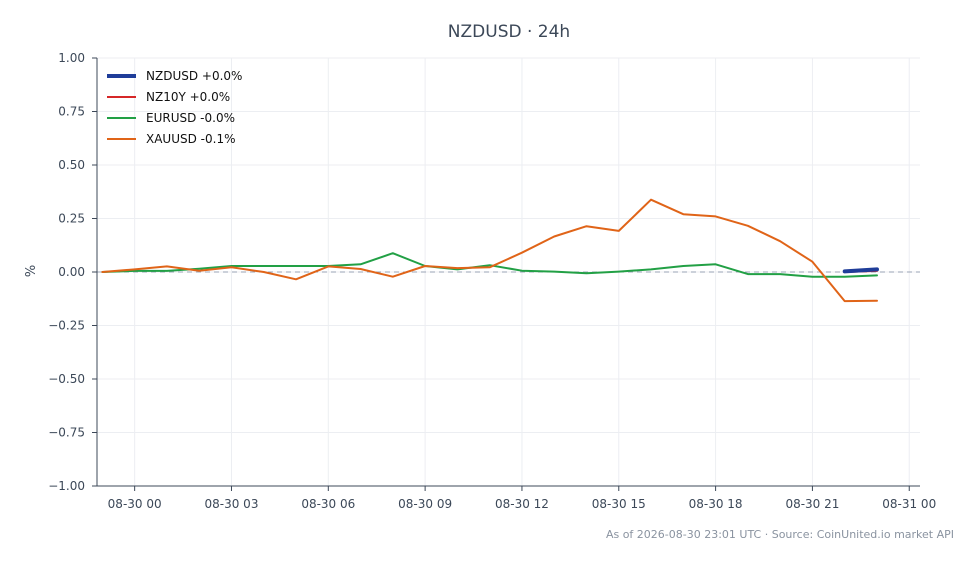 Image resolution: width=978 pixels, height=564 pixels. I want to click on y-axis-ticks: 1.00 0.75 0.50 0.25 0.00 −0.25 −0.50 −0.75 −1.00, so click(72, 272).